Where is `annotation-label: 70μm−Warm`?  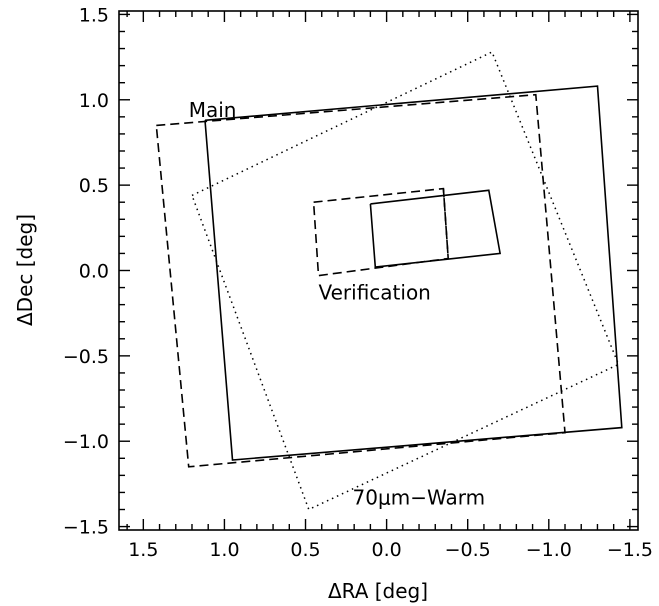
annotation-label: 70μm−Warm is located at coordinates (419, 497).